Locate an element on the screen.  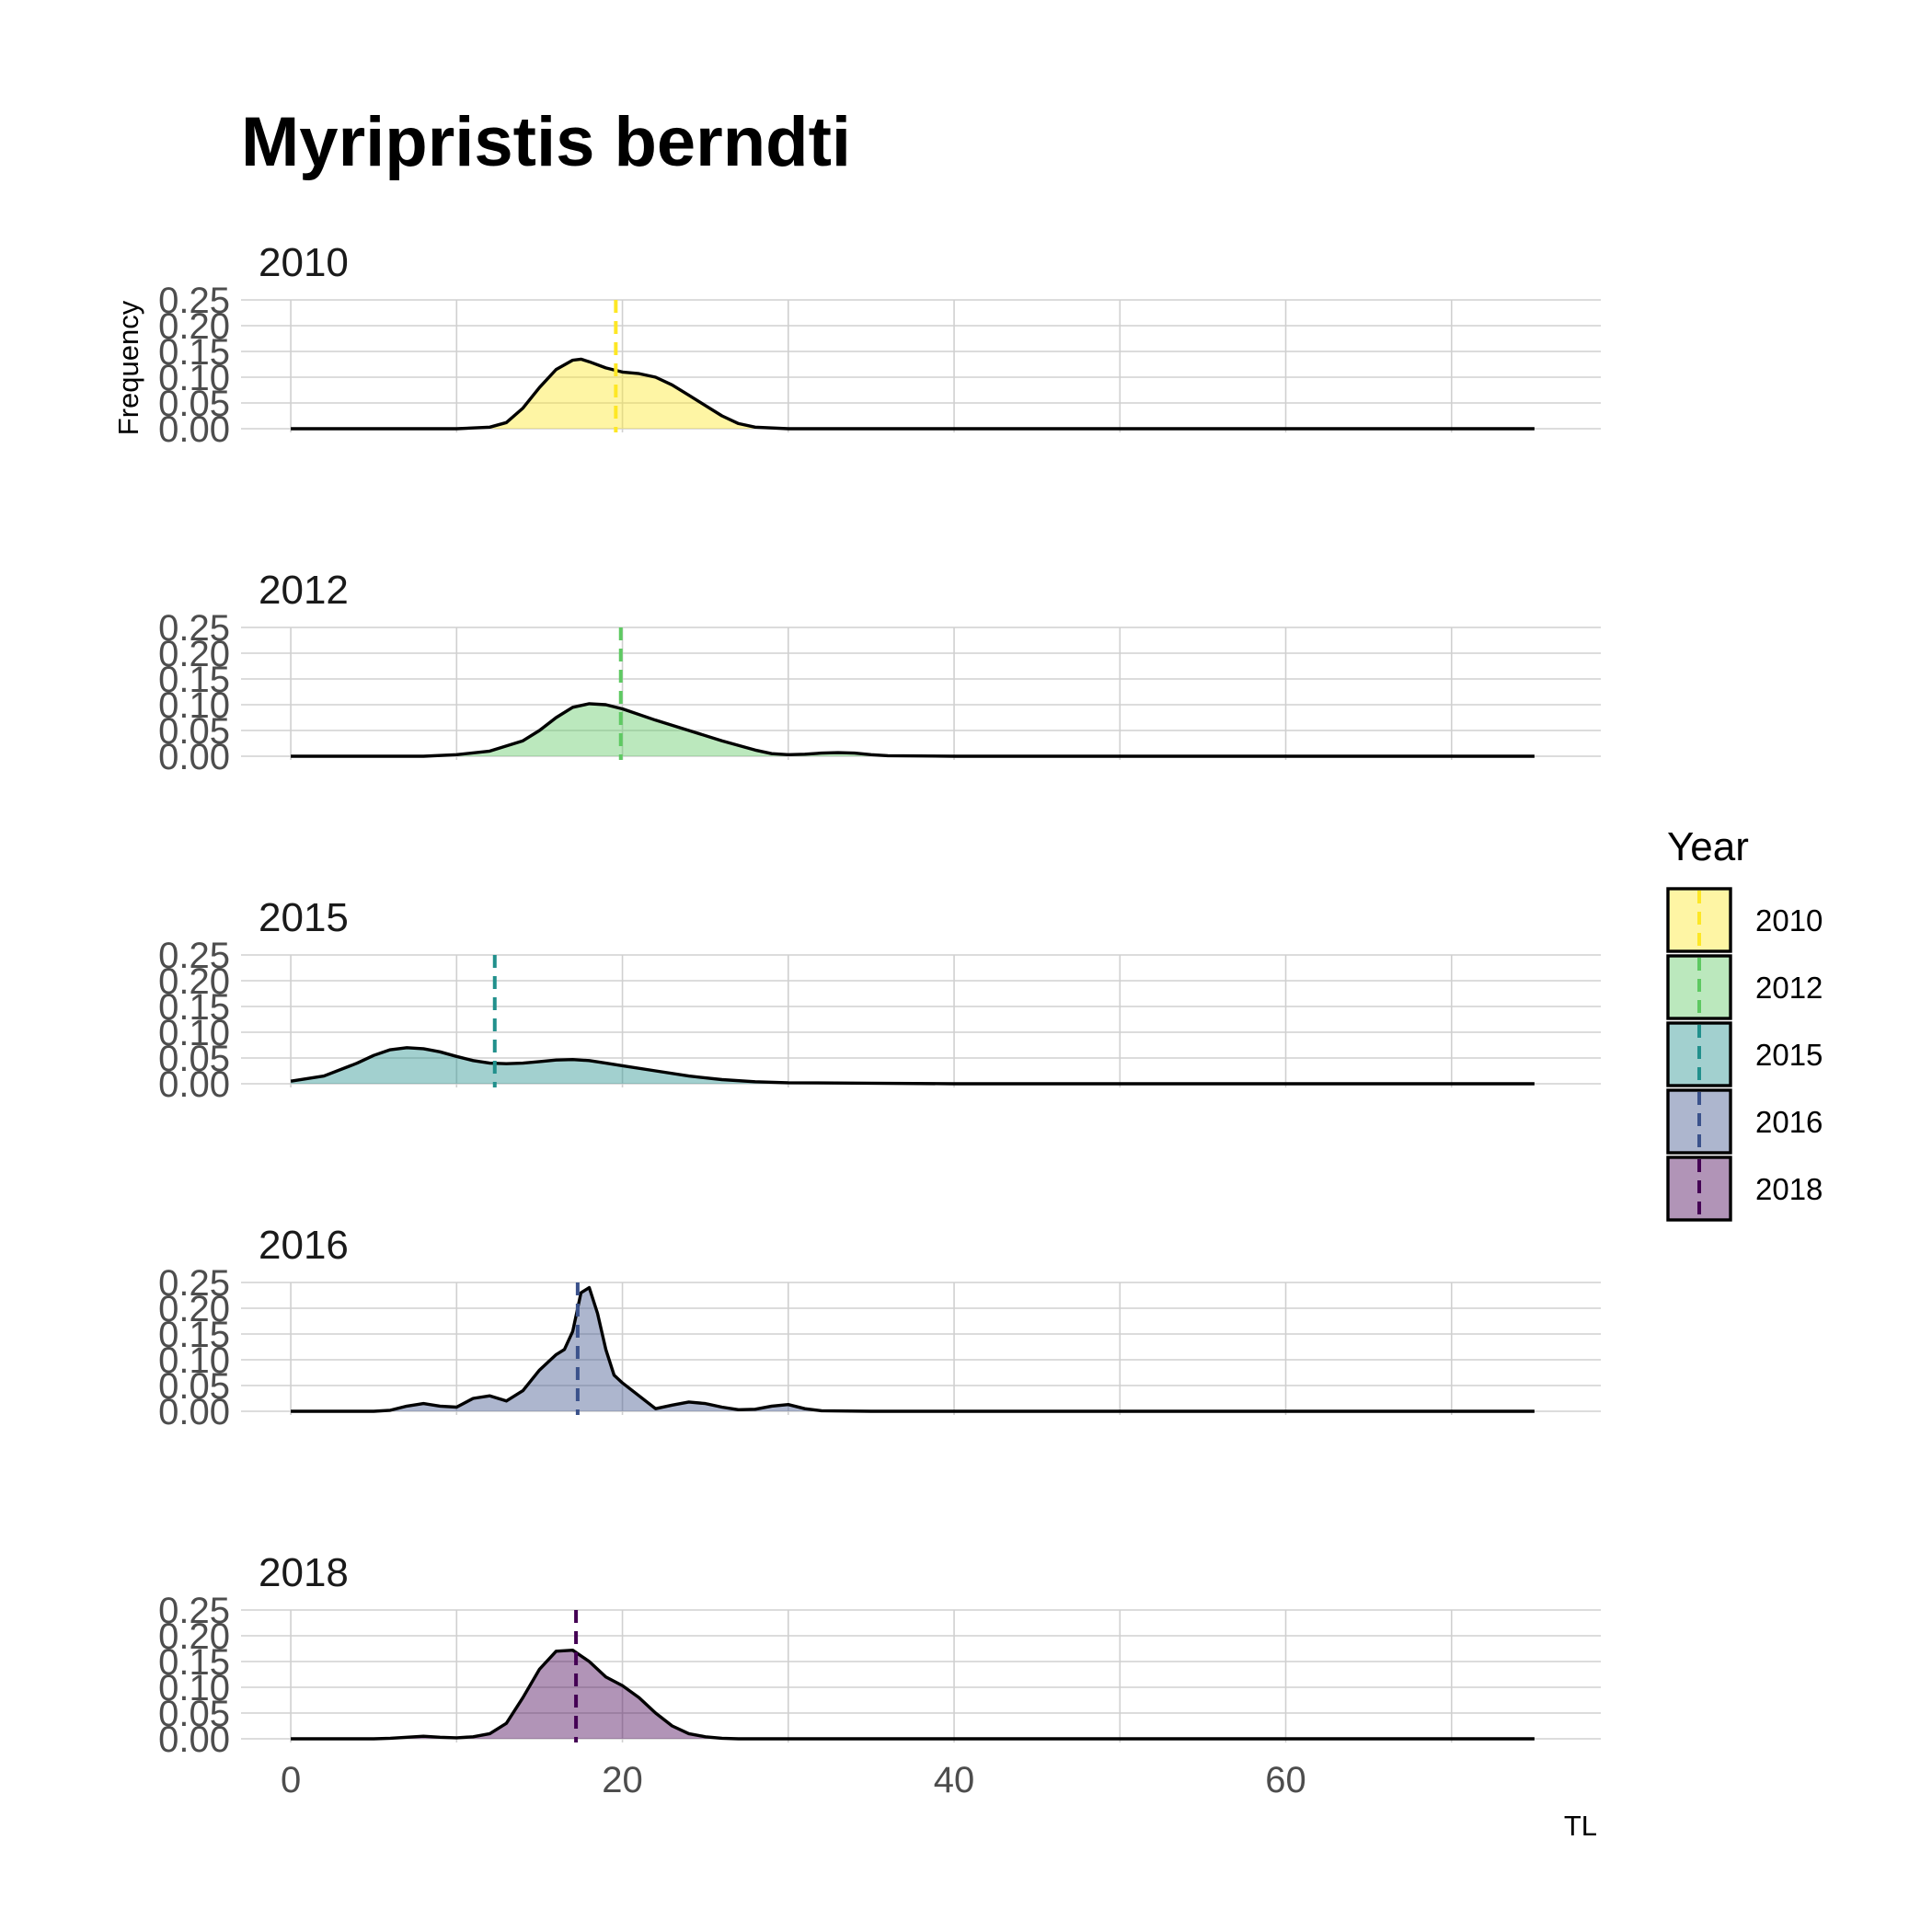
panel-label: 2015 is located at coordinates (304, 917).